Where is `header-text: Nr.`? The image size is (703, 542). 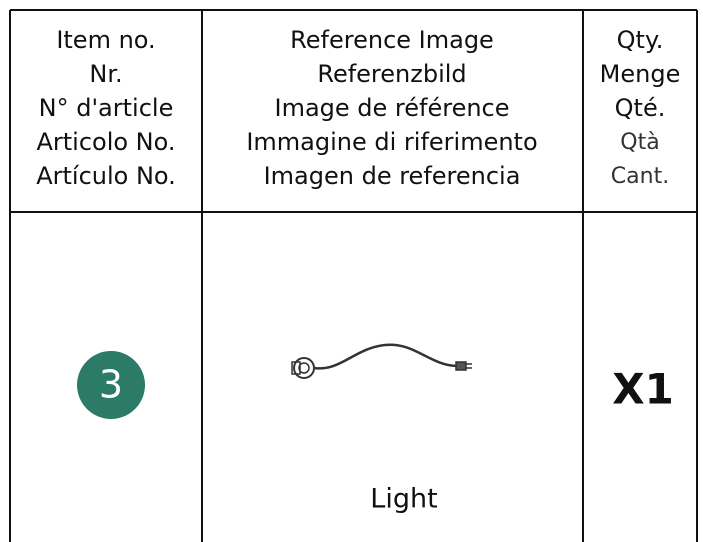 header-text: Nr. is located at coordinates (105, 74).